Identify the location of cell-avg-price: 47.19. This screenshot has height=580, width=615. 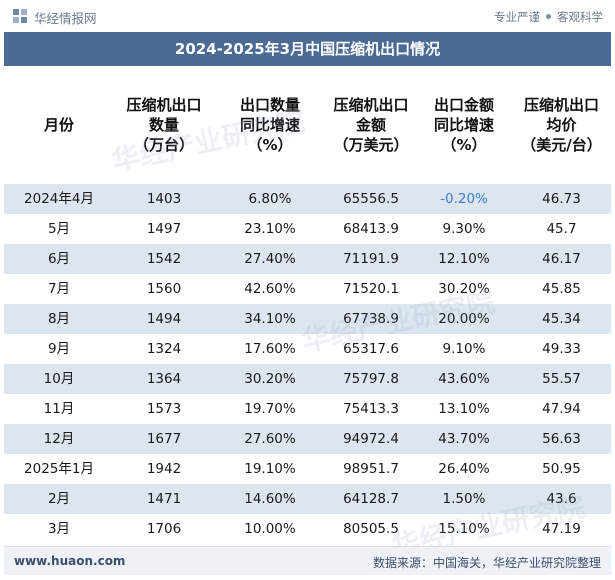
(561, 529).